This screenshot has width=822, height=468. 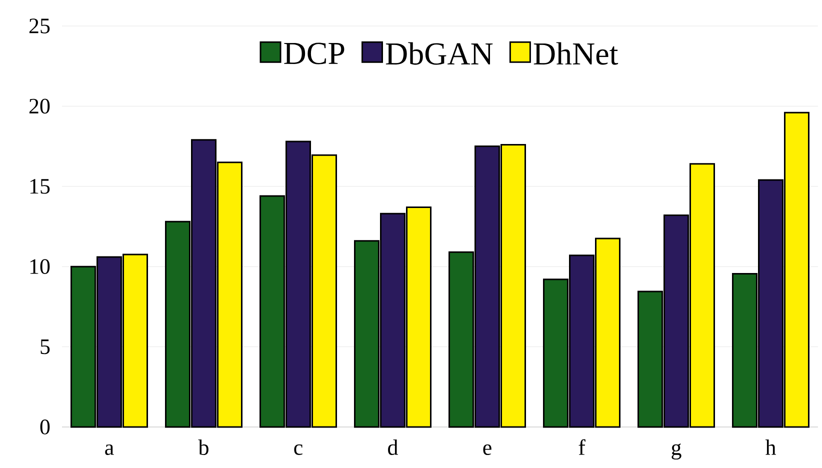 I want to click on x-tick-label: f, so click(x=582, y=447).